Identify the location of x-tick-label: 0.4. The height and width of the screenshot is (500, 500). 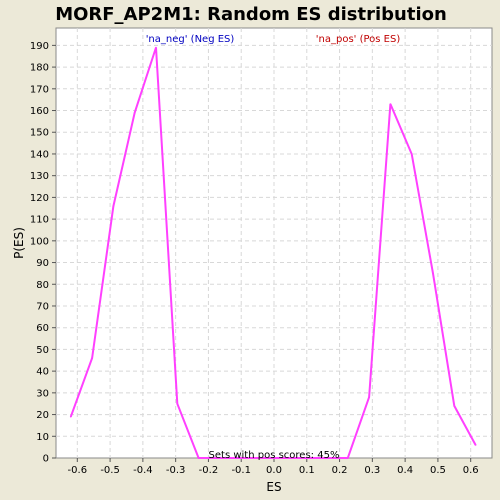
(405, 470).